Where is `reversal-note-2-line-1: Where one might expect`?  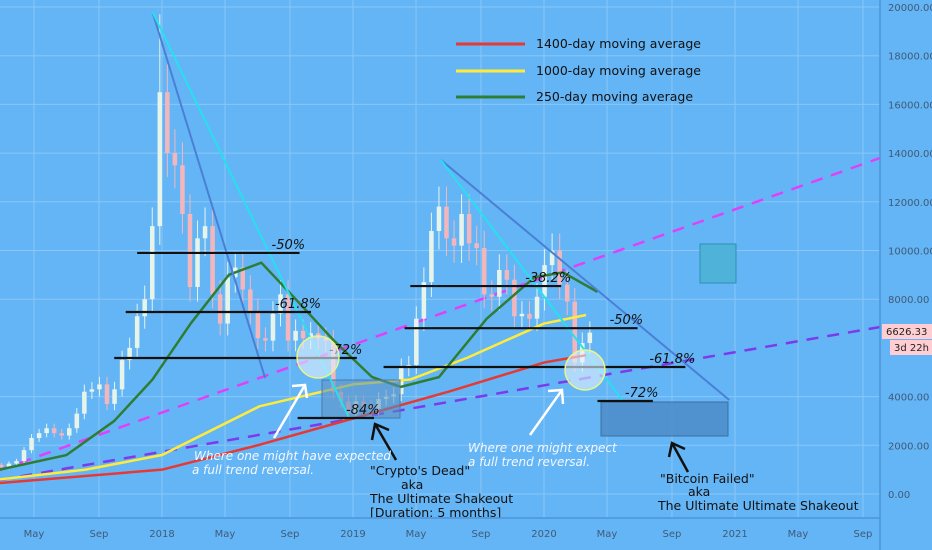 reversal-note-2-line-1: Where one might expect is located at coordinates (543, 448).